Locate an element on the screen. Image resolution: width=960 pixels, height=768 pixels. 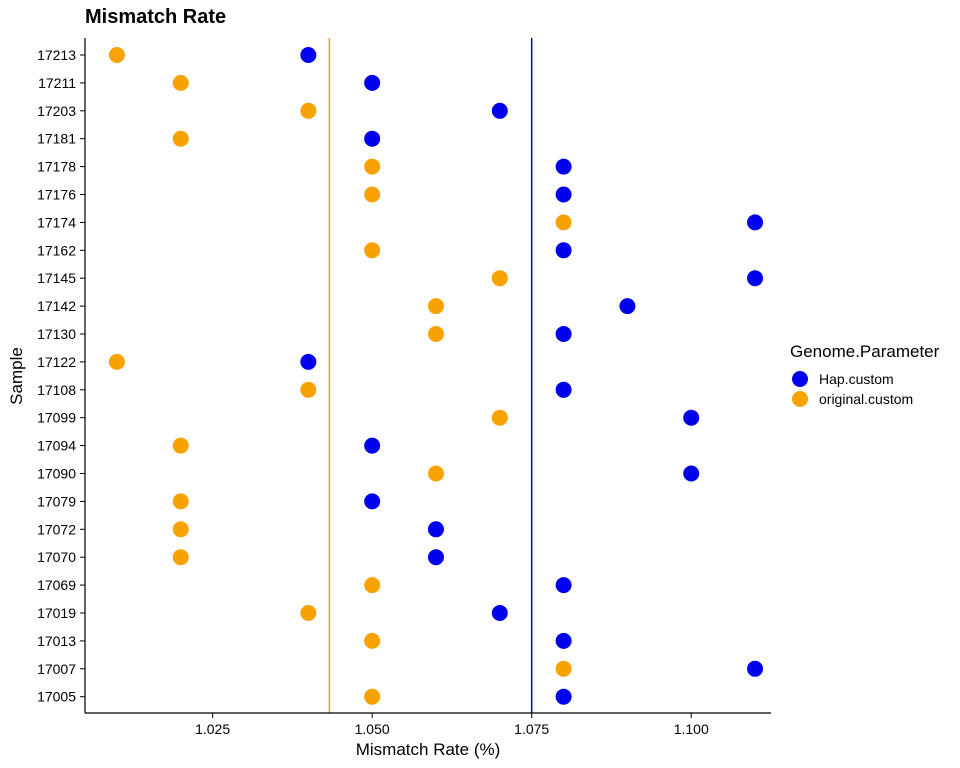
point-original.custom-17013 is located at coordinates (372, 640).